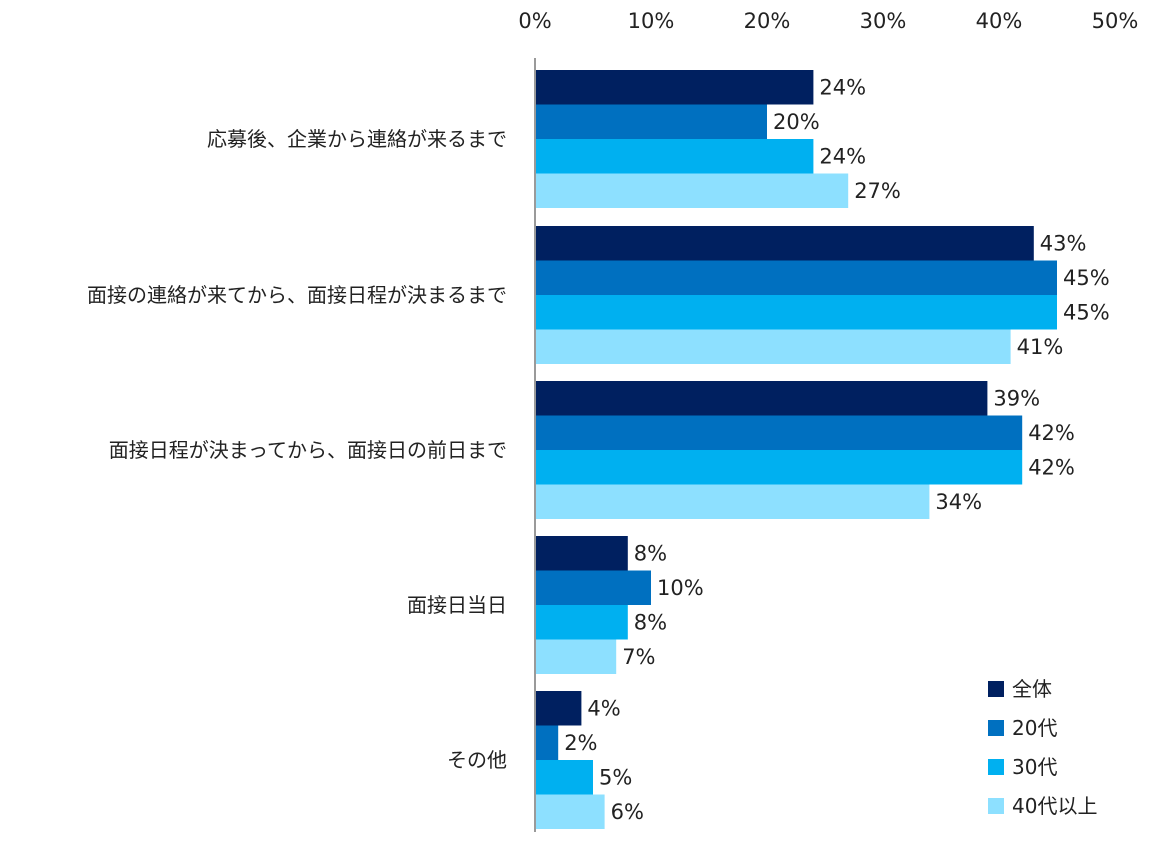 The width and height of the screenshot is (1167, 849). What do you see at coordinates (297, 295) in the screenshot?
I see `category-label: 面接の連絡が来てから、面接日程が決まるまで` at bounding box center [297, 295].